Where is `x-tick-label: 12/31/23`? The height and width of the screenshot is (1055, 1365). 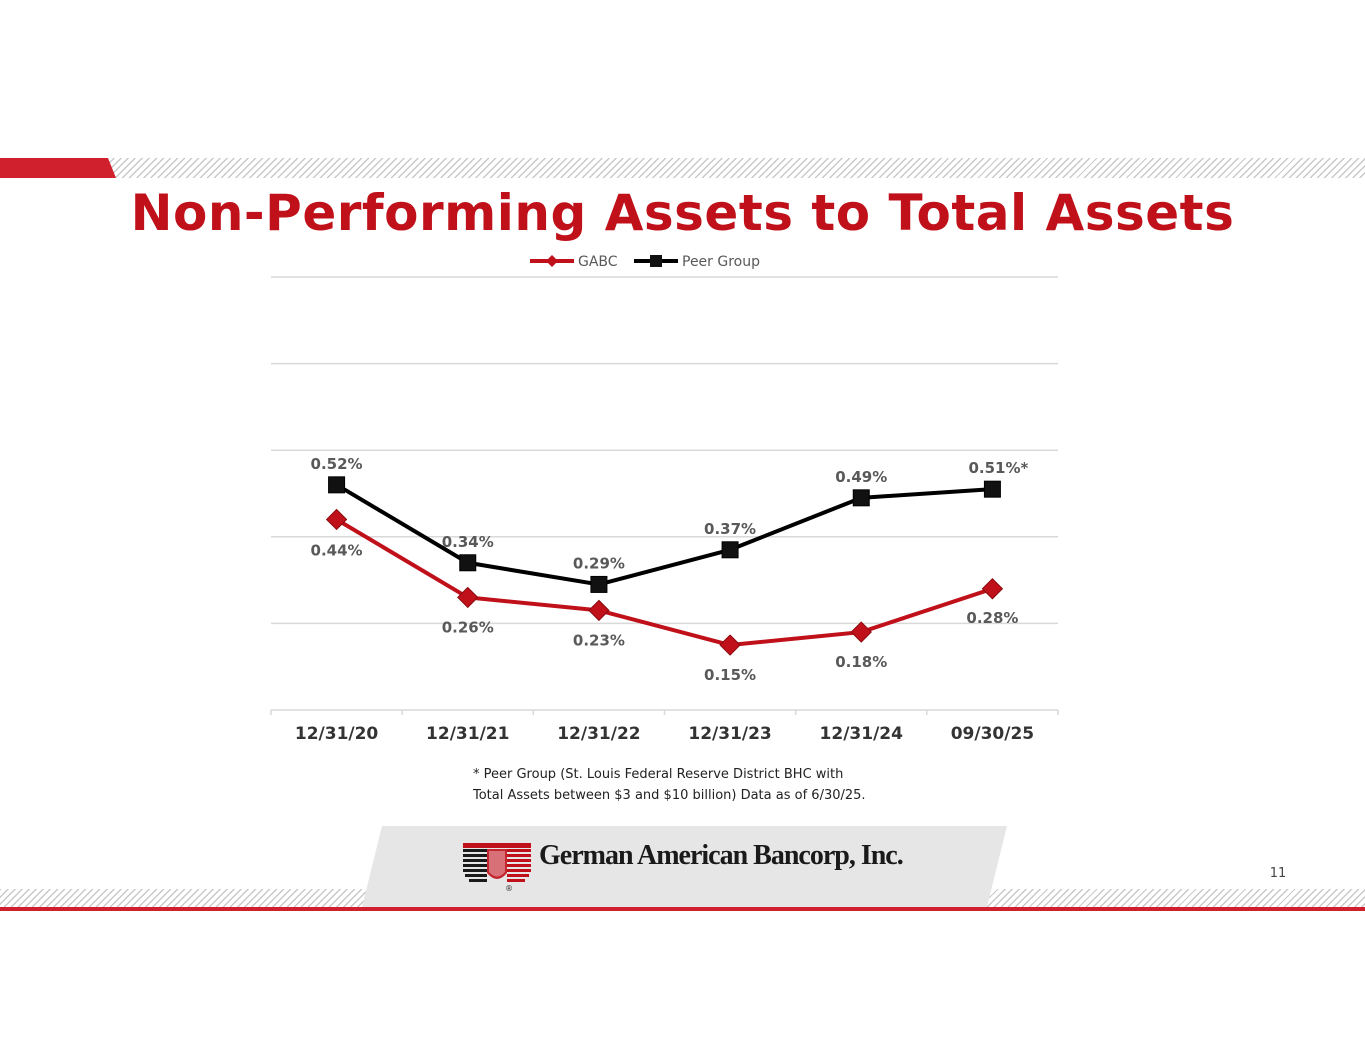 x-tick-label: 12/31/23 is located at coordinates (729, 734).